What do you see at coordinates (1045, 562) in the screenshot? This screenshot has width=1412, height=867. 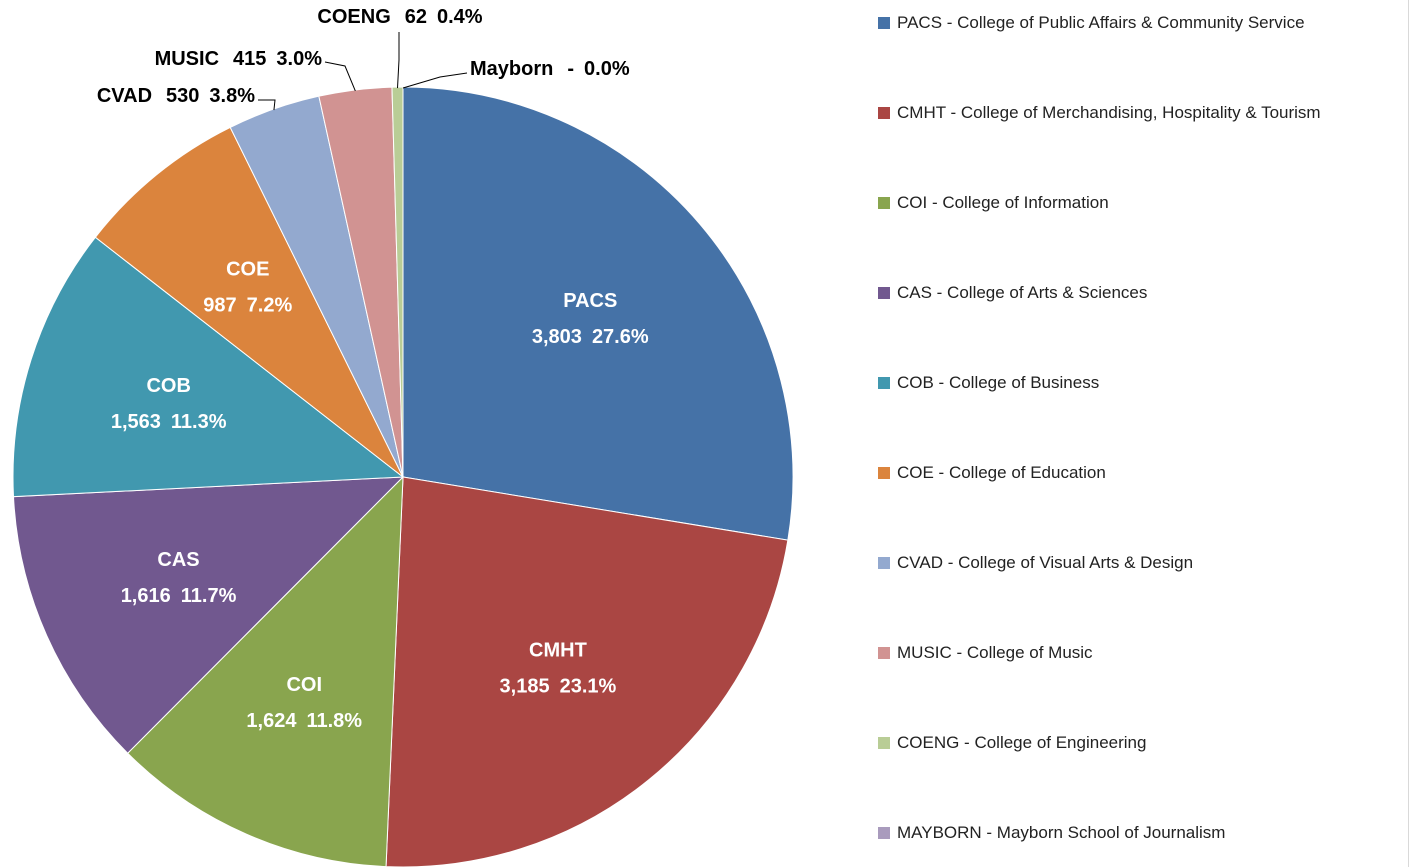 I see `legend-label: CVAD - College of Visual Arts & Design` at bounding box center [1045, 562].